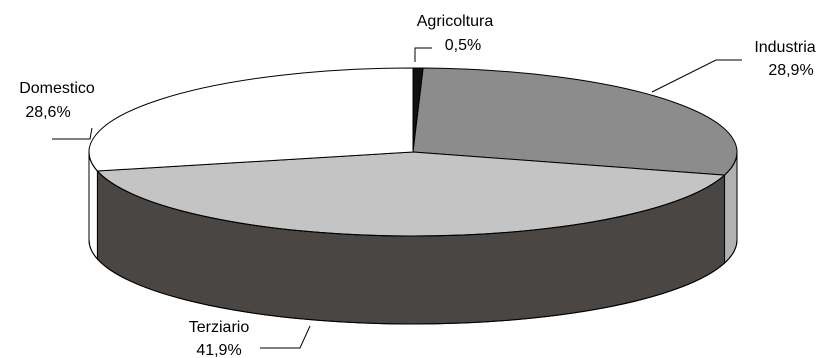  Describe the element at coordinates (285, 337) in the screenshot. I see `leader-line-terziario` at that location.